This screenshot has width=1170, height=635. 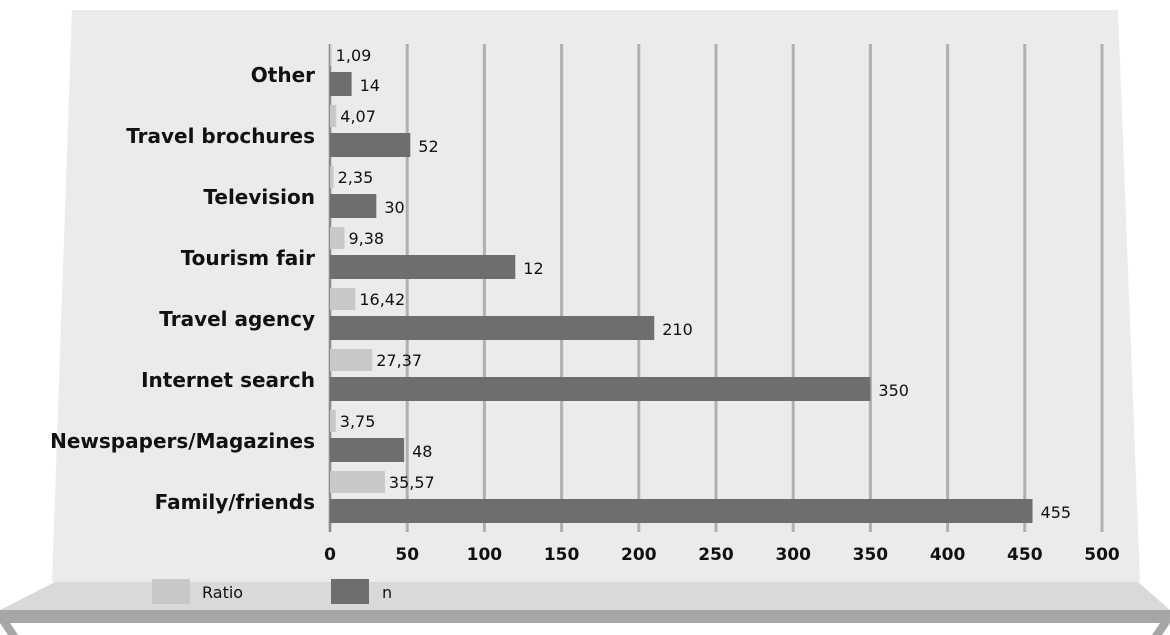 I want to click on x-tick-label-500: 500, so click(x=1102, y=555).